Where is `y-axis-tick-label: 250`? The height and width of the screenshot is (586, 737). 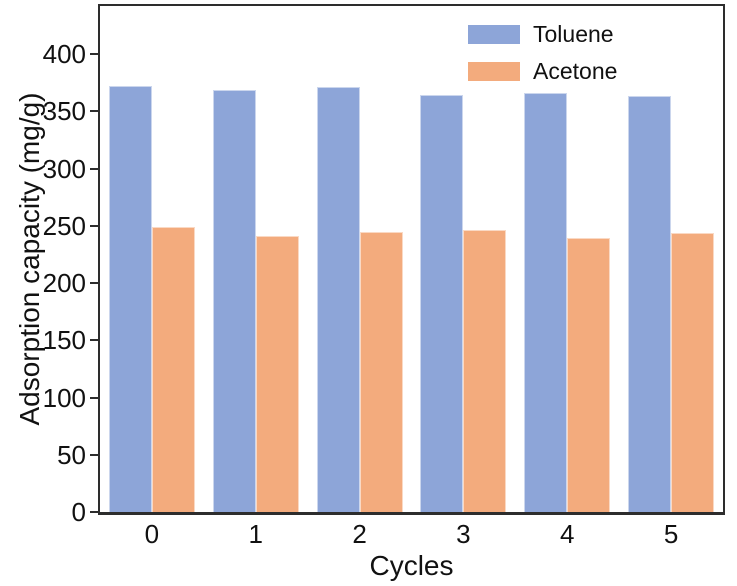 y-axis-tick-label: 250 is located at coordinates (64, 225).